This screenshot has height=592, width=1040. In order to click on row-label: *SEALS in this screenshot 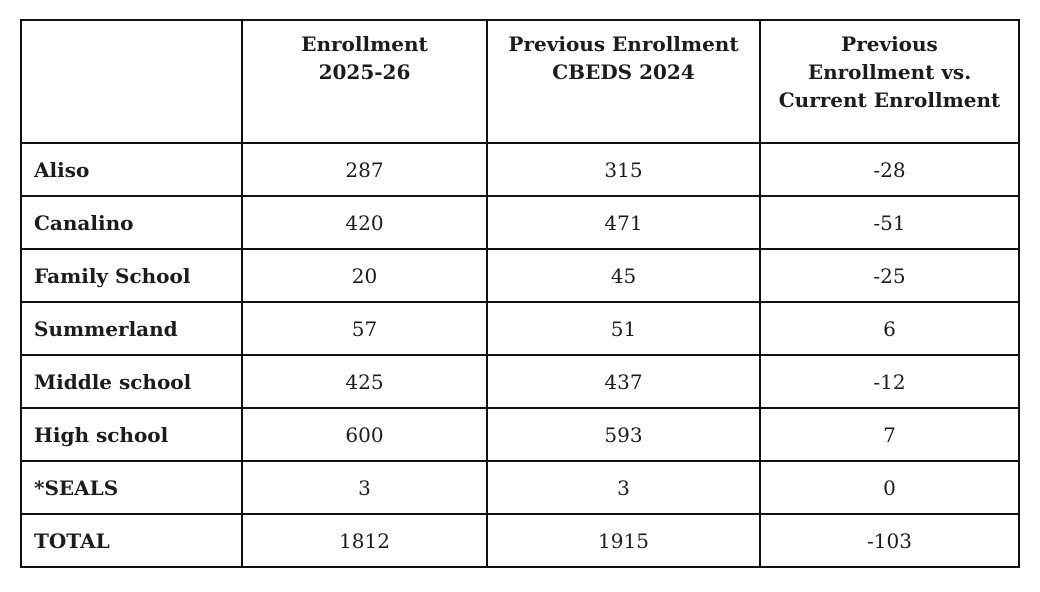, I will do `click(131, 487)`.